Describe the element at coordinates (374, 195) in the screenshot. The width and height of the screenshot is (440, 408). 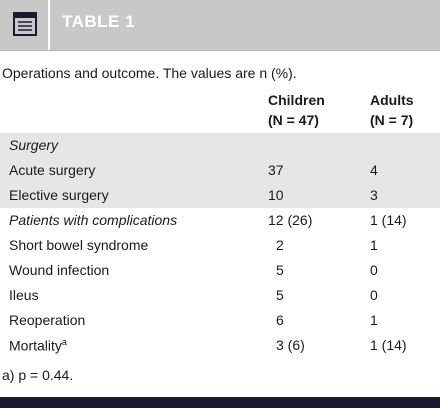
I see `adults-value: 3` at that location.